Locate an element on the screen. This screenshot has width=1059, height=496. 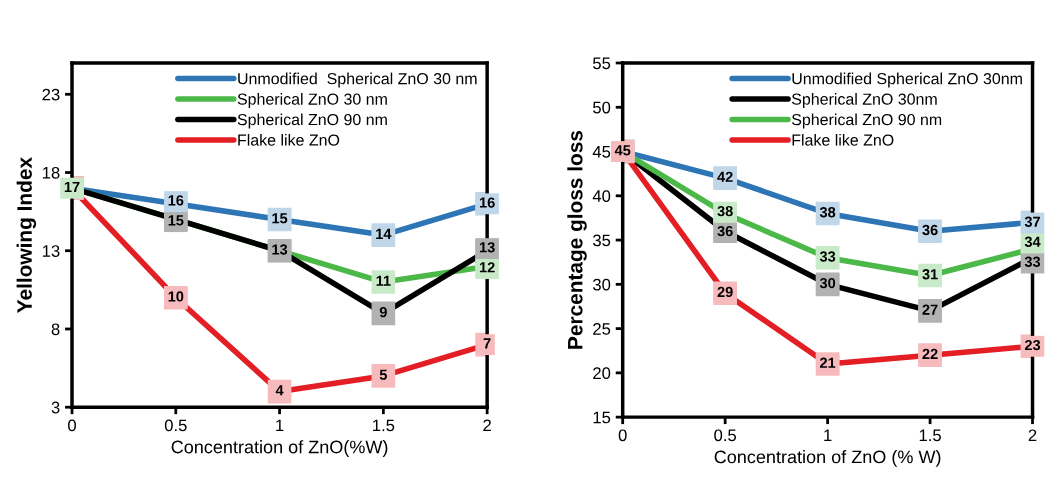
data-label: 12 is located at coordinates (487, 267).